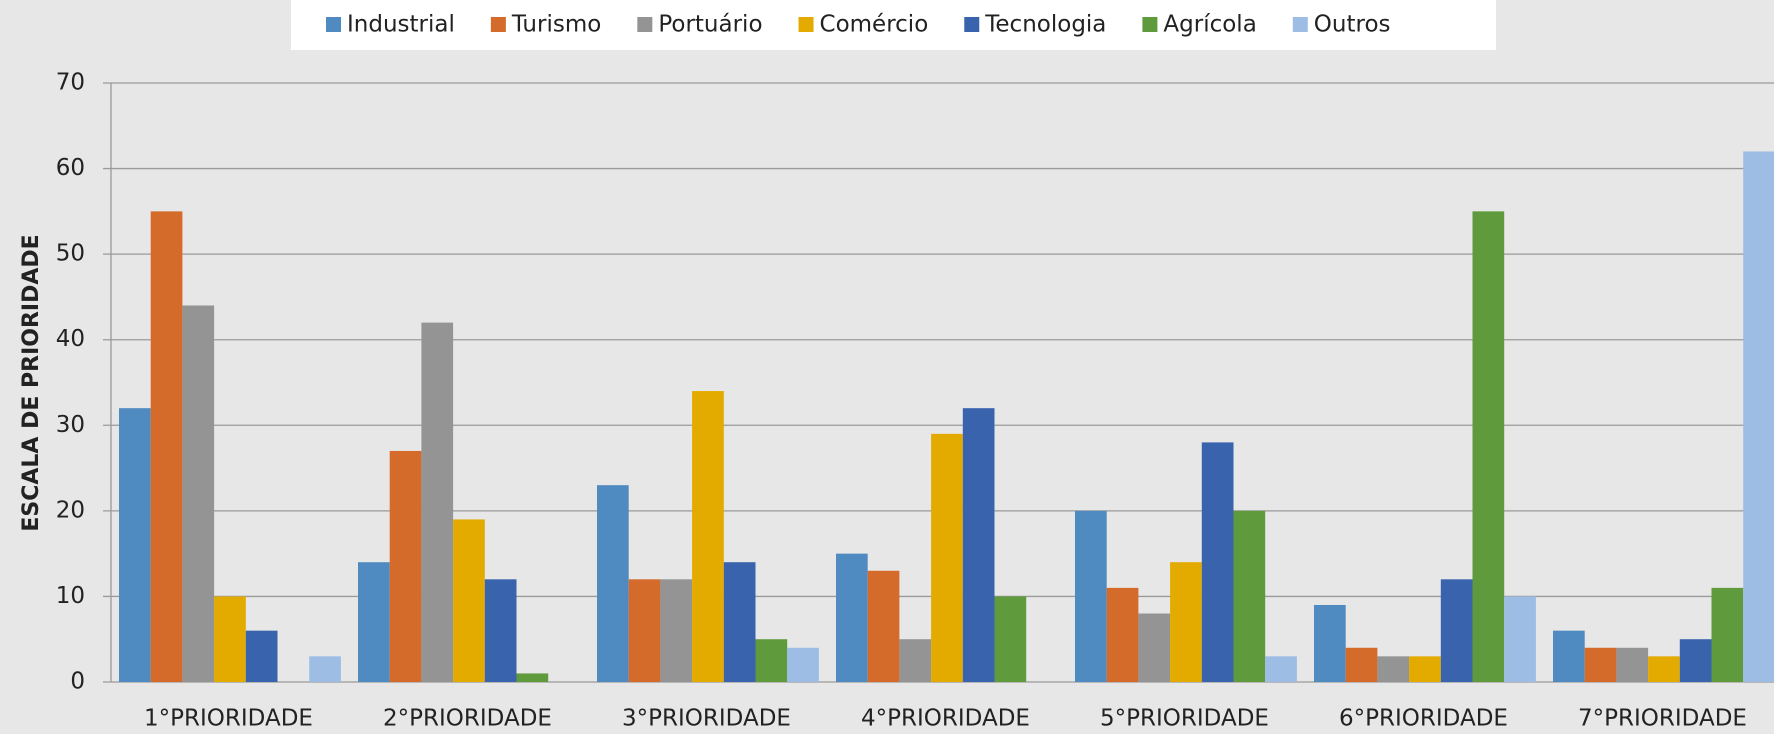  Describe the element at coordinates (1045, 25) in the screenshot. I see `legend-label: Tecnologia` at that location.